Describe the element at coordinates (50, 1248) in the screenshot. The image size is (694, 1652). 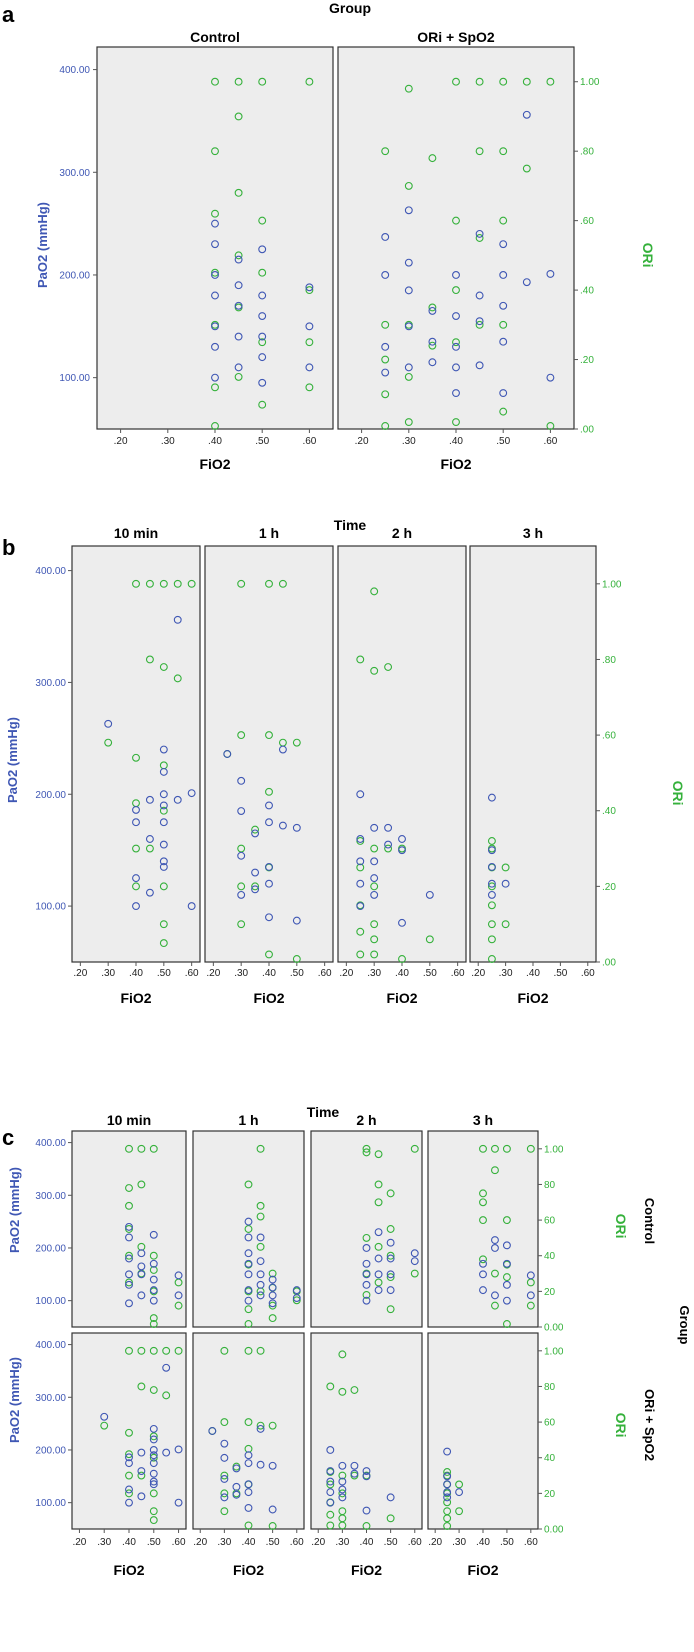
I see `y-tick-left-c: 200.00` at that location.